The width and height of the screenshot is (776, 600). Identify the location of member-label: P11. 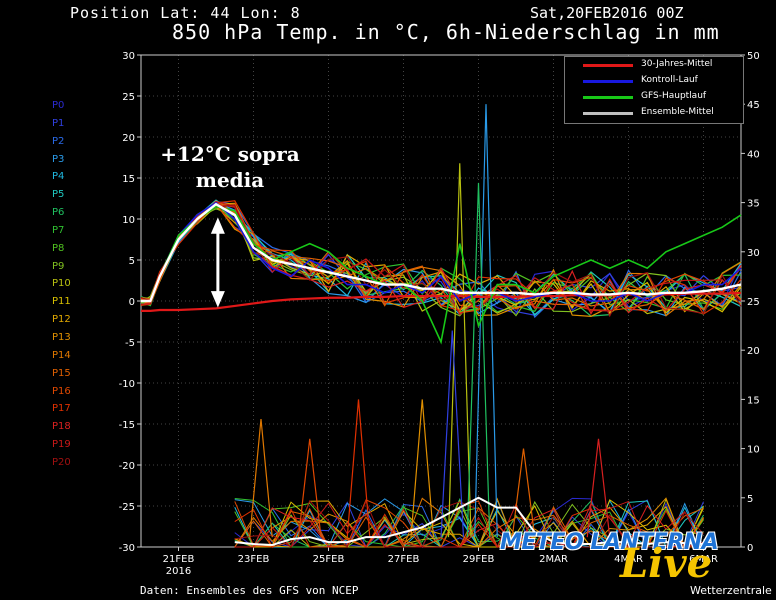
(61, 302).